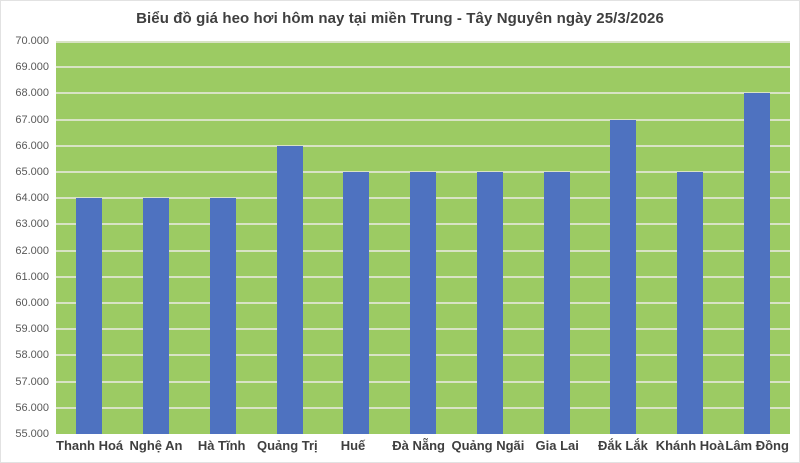 The image size is (800, 463). I want to click on y-tick-label: 68.000, so click(32, 93).